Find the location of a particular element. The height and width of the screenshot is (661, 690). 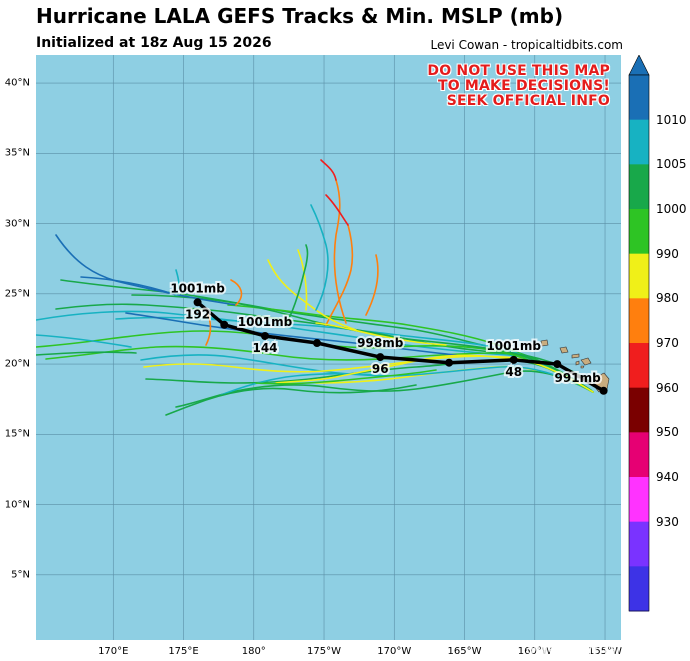

credit: Levi Cowan - tropicaltidbits.com is located at coordinates (526, 45).